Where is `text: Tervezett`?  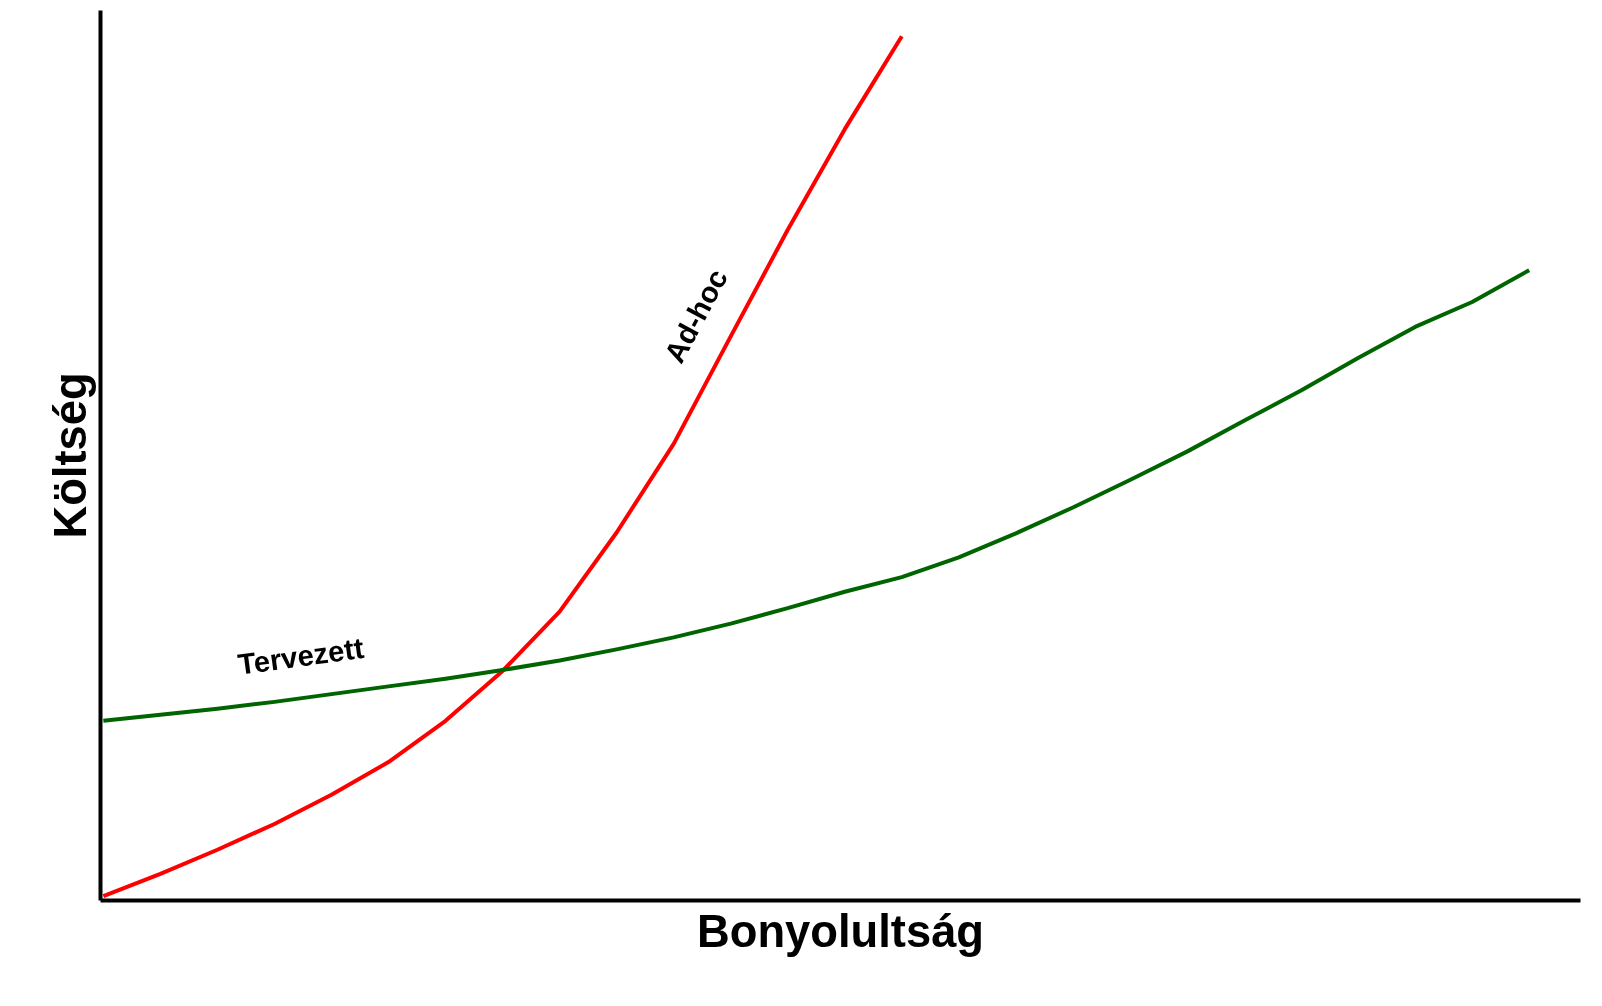
text: Tervezett is located at coordinates (300, 655).